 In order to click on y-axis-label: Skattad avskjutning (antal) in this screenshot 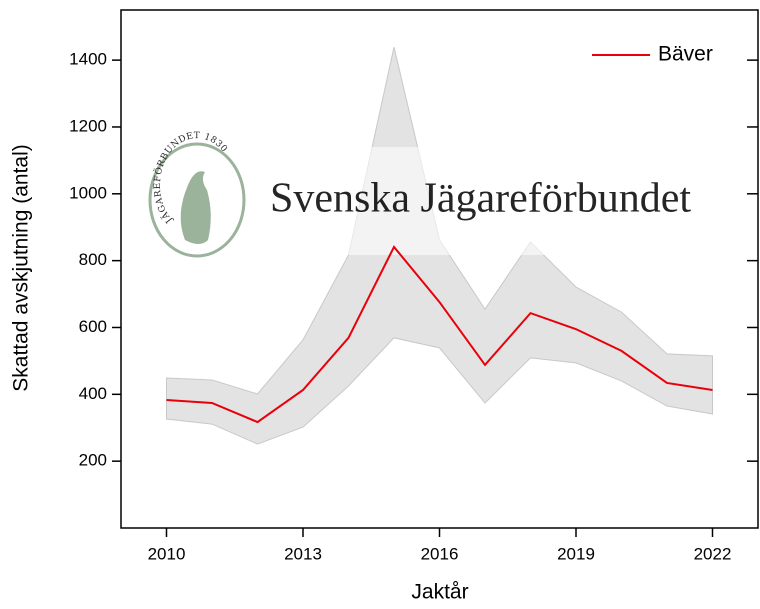, I will do `click(21, 267)`.